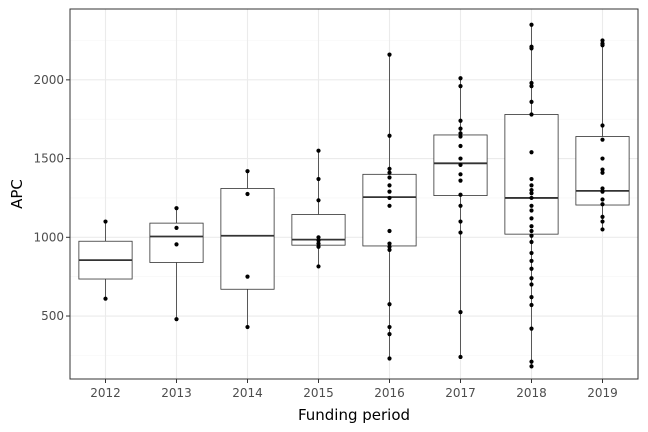  What do you see at coordinates (105, 393) in the screenshot?
I see `x-tick-label: 2012` at bounding box center [105, 393].